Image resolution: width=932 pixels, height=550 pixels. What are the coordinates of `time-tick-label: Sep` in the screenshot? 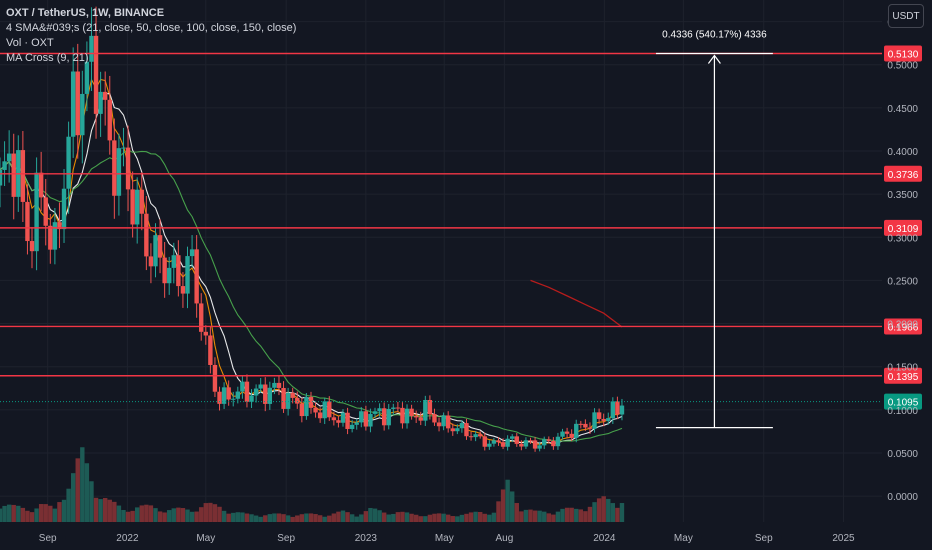 It's located at (48, 538).